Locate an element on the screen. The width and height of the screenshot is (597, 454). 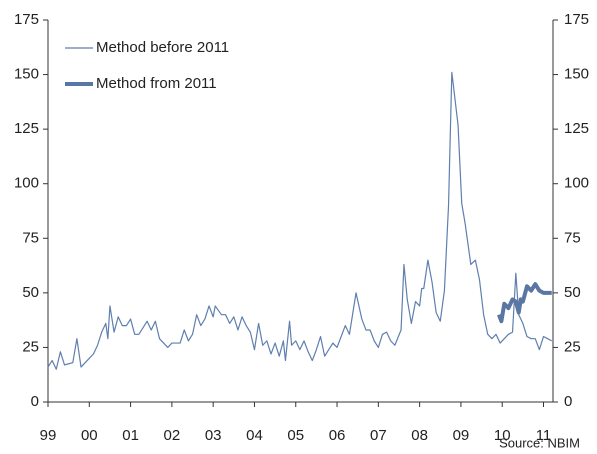
x-tick-label: 03 is located at coordinates (213, 435).